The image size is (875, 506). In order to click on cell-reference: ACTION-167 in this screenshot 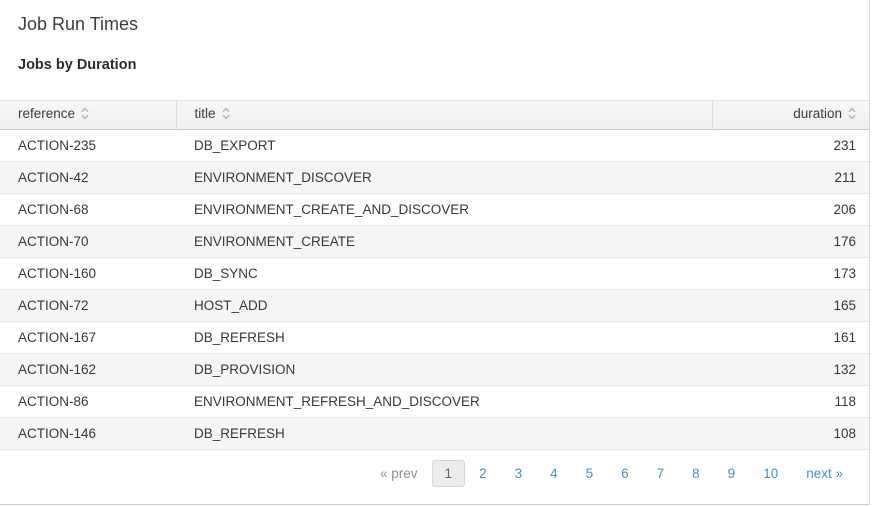, I will do `click(88, 337)`.